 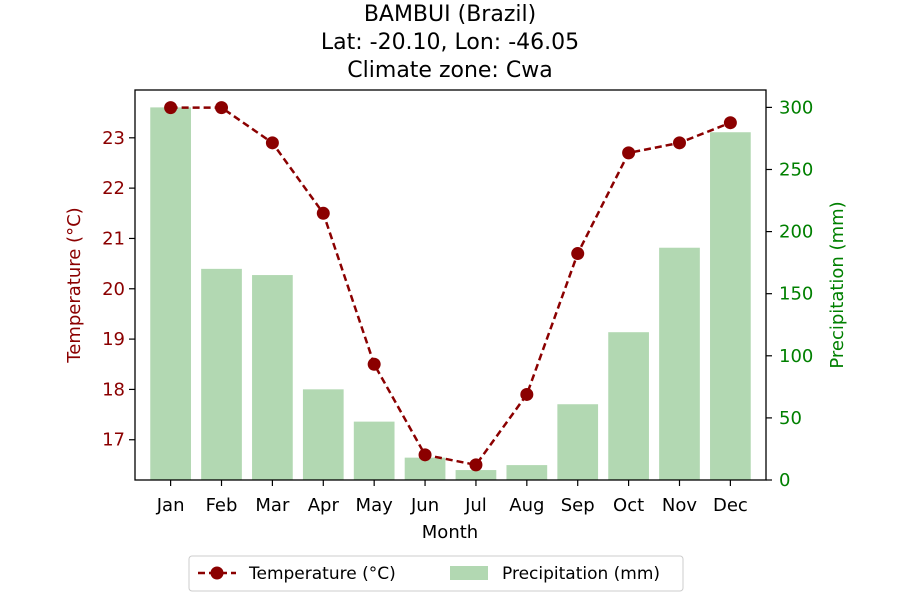 I want to click on right-tick-label-250: 250, so click(x=796, y=169).